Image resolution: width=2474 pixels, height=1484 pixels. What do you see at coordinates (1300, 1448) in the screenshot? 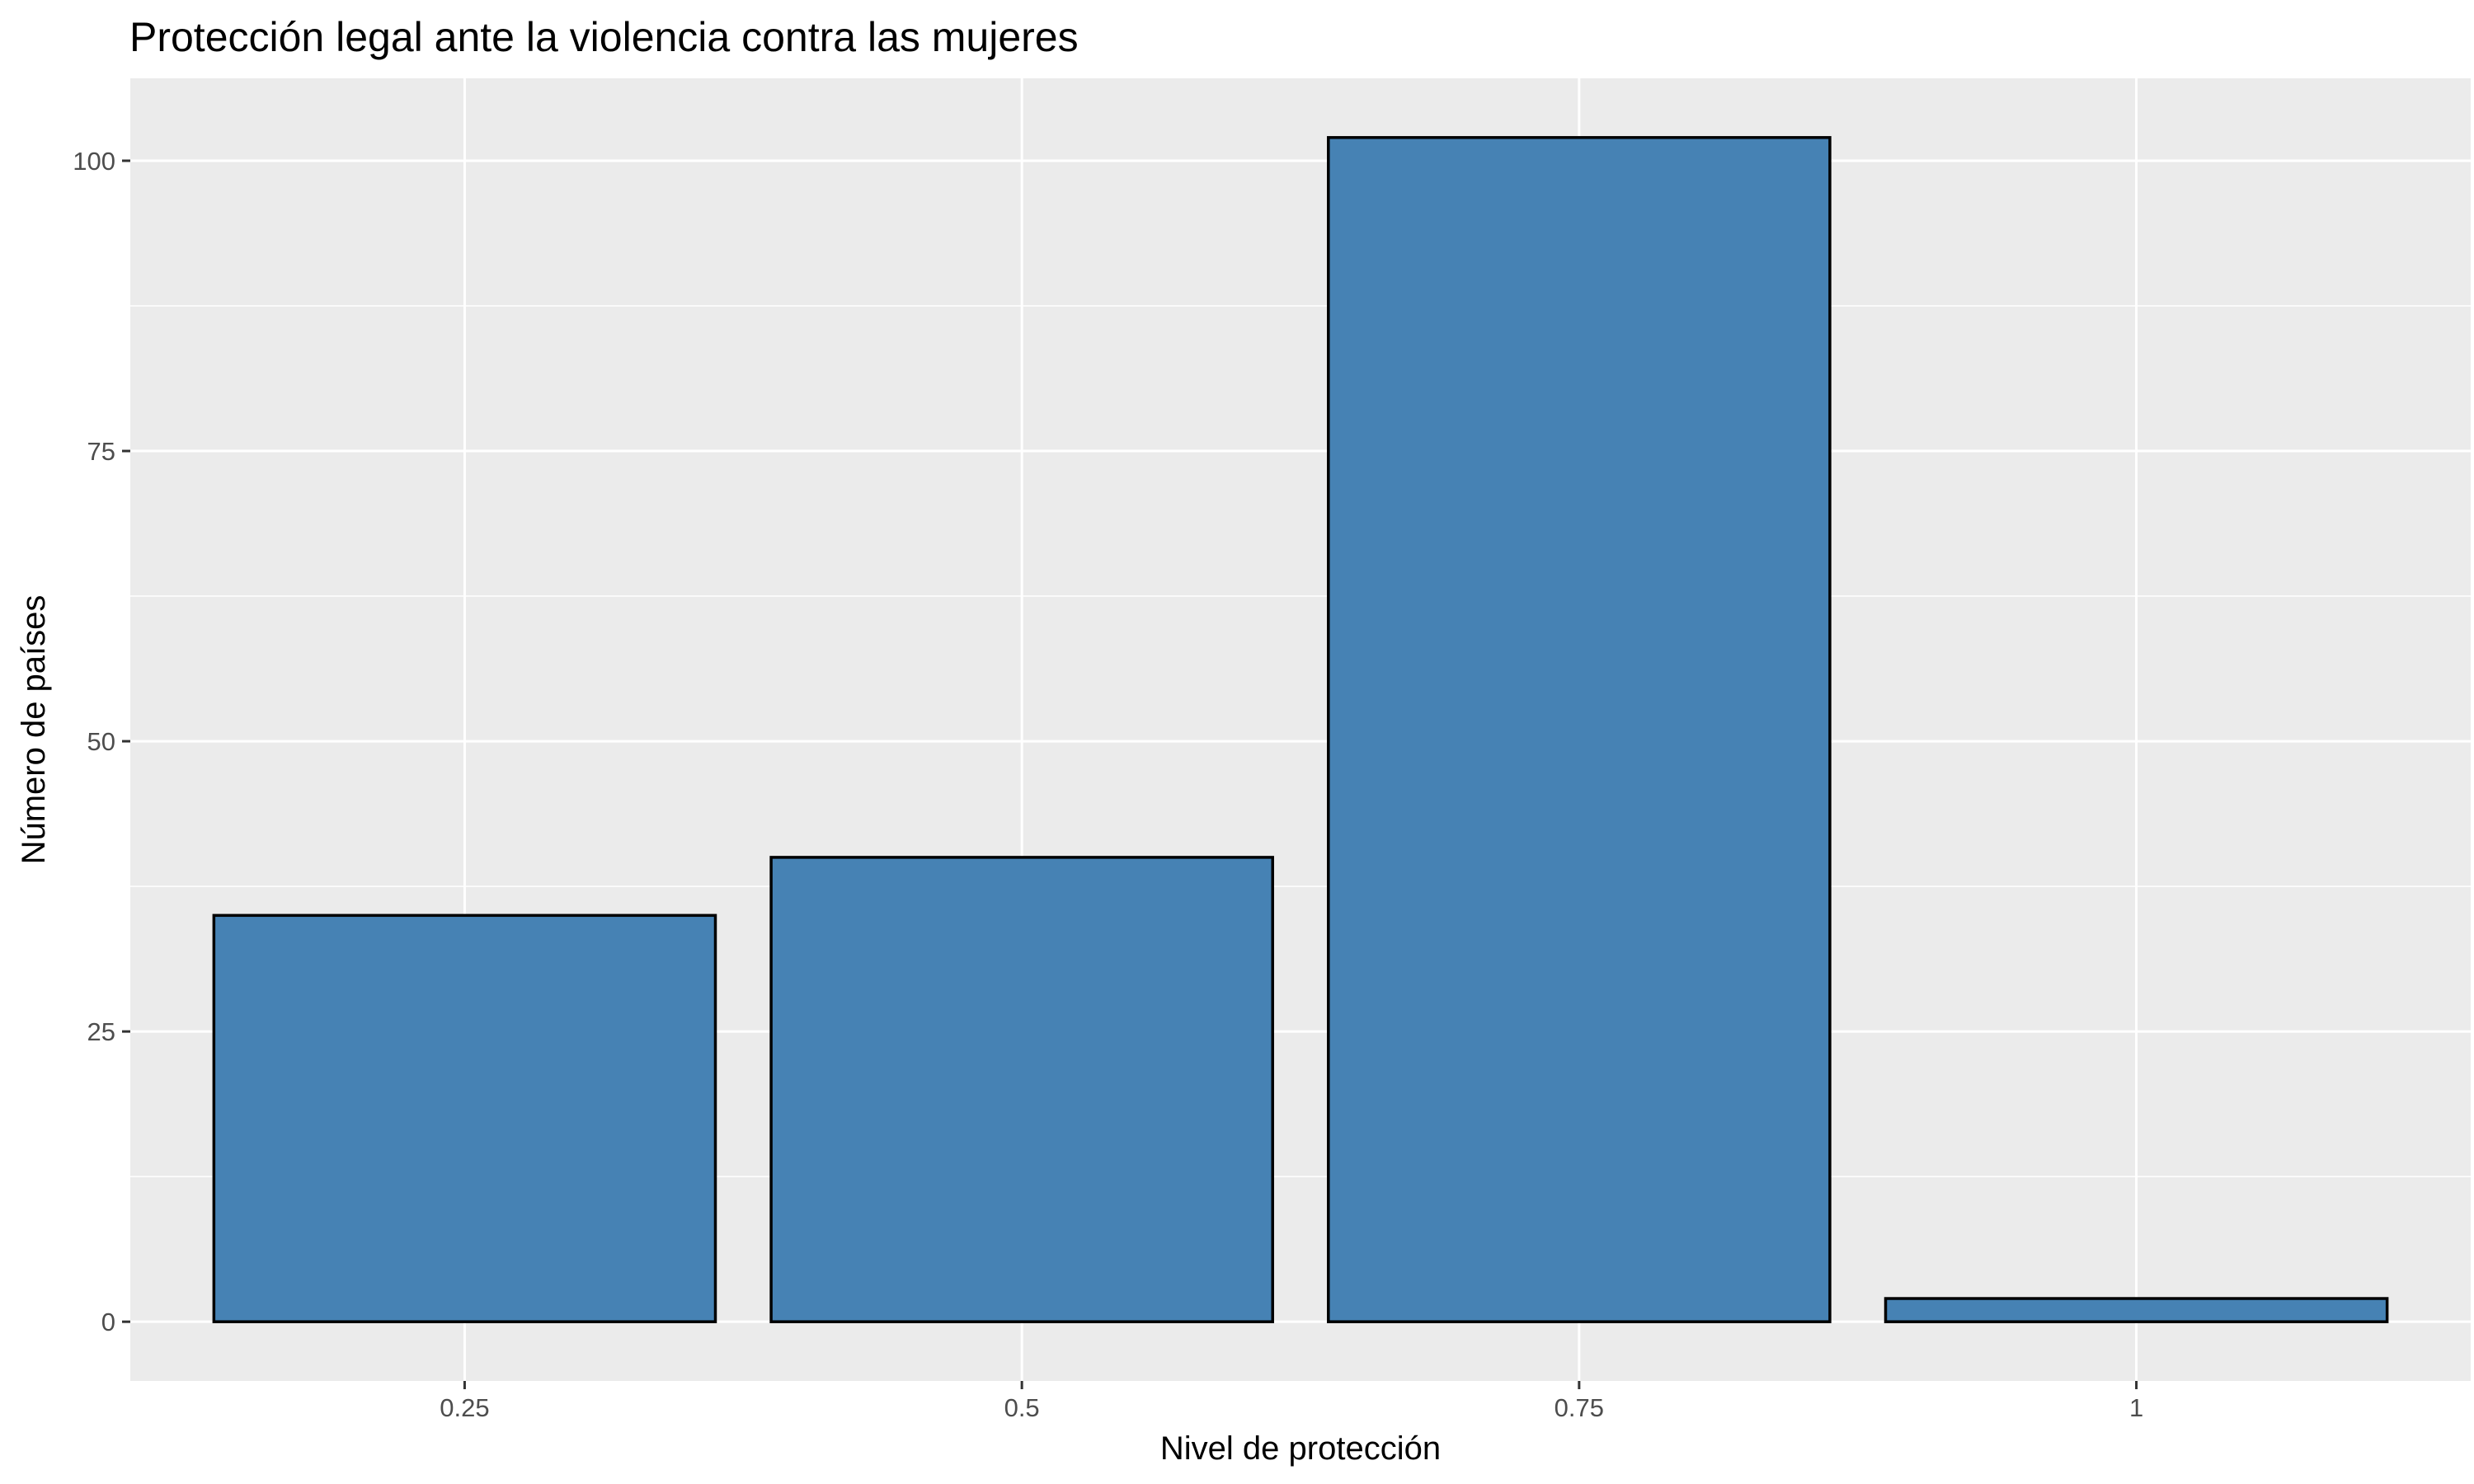
I see `x-axis-title: Nivel de protección` at bounding box center [1300, 1448].